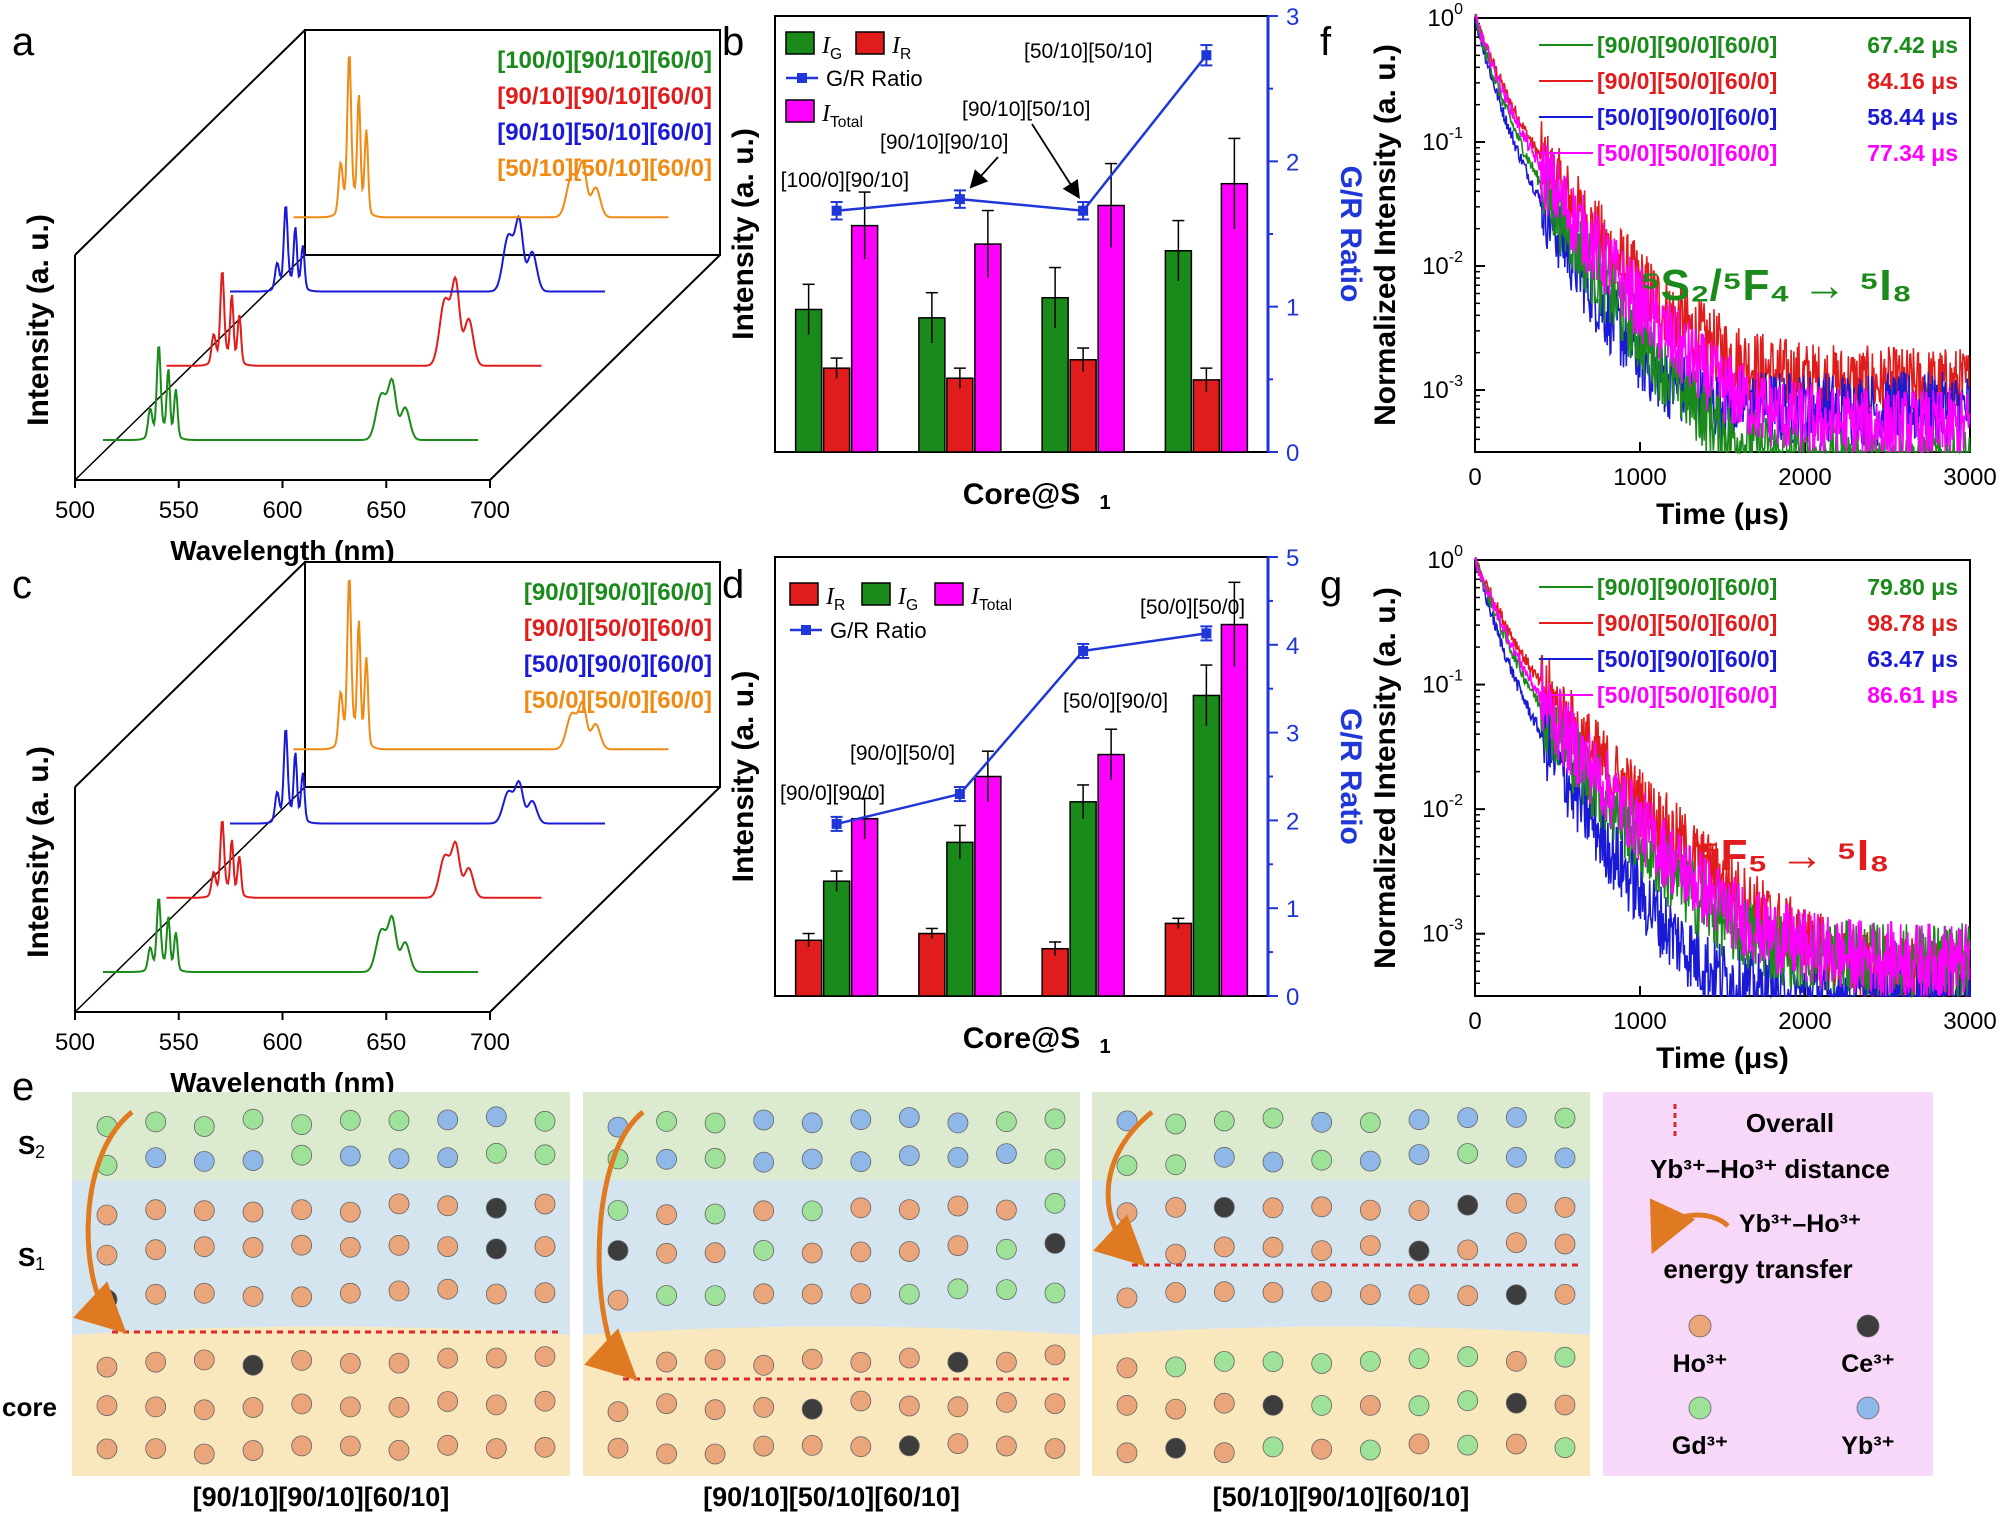 Image resolution: width=2000 pixels, height=1520 pixels. What do you see at coordinates (874, 78) in the screenshot?
I see `legend-label: G/R Ratio` at bounding box center [874, 78].